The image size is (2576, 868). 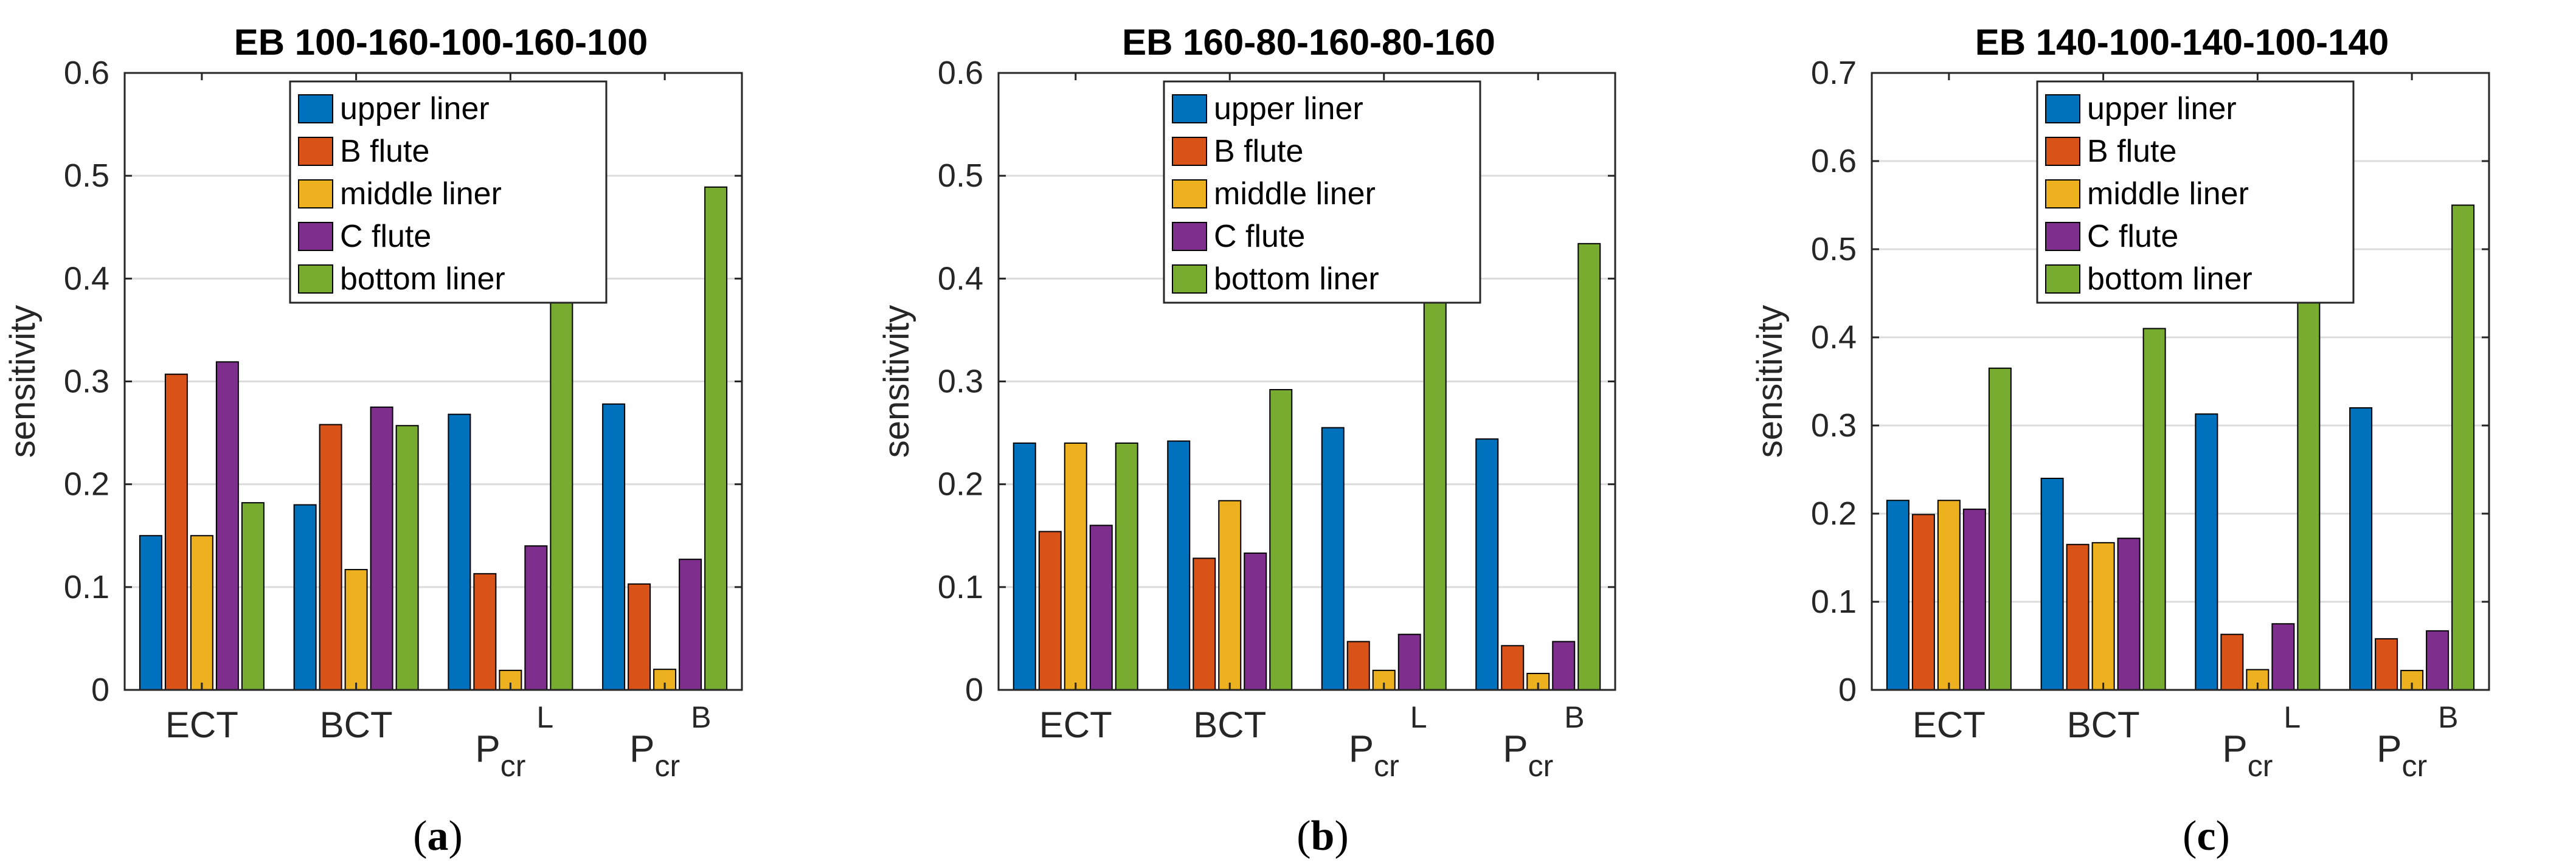 I want to click on chart-title: EB 100-160-100-160-100, so click(x=441, y=42).